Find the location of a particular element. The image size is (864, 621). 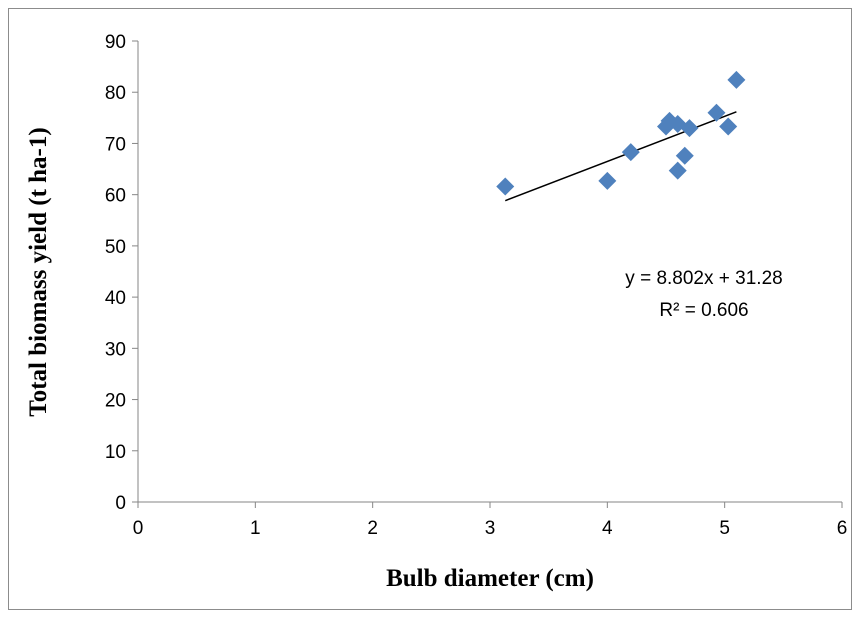

trendline is located at coordinates (620, 156).